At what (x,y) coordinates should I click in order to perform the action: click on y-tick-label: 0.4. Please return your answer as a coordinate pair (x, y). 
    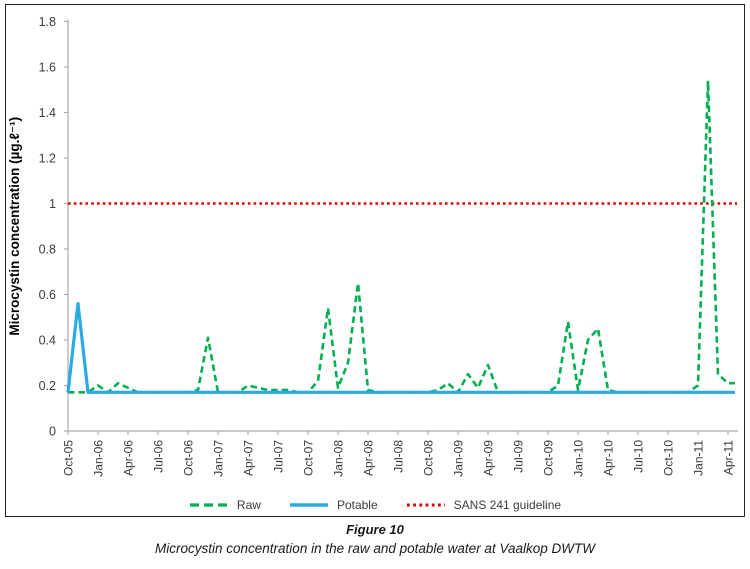
    Looking at the image, I should click on (47, 341).